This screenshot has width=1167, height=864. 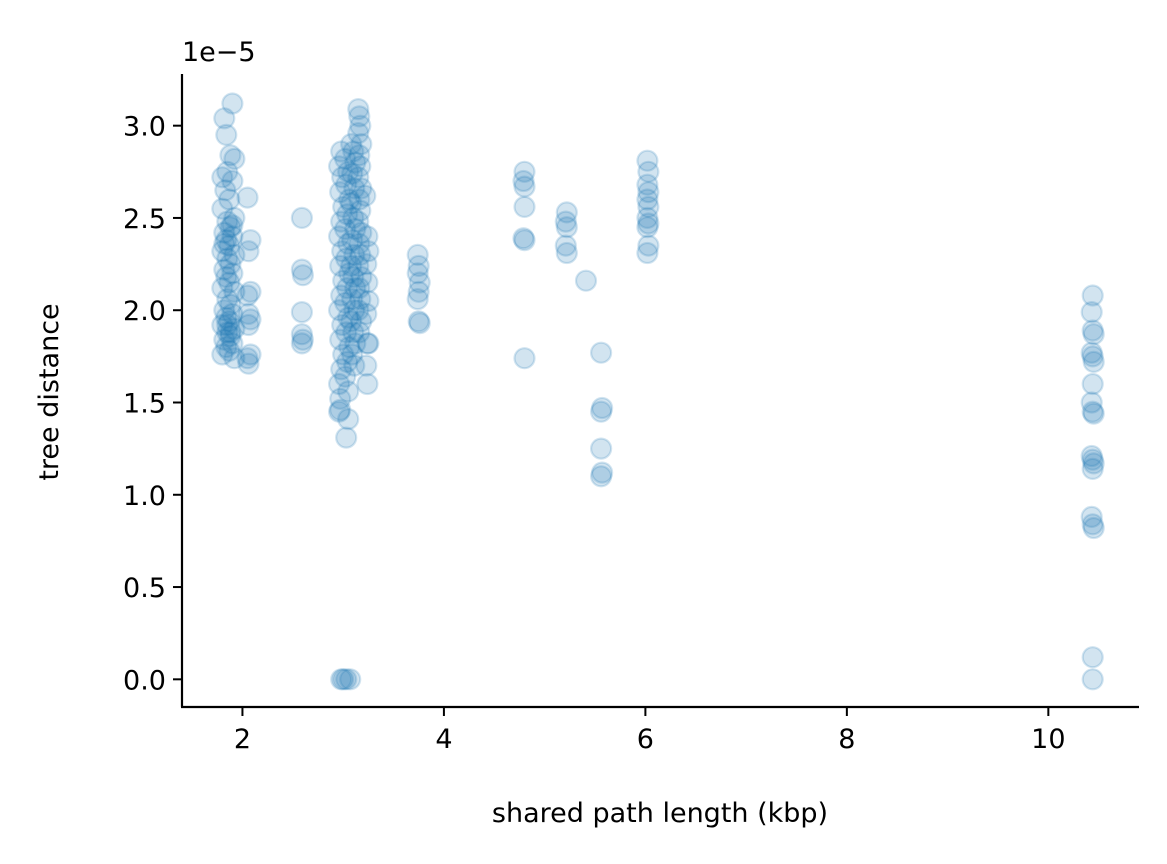 What do you see at coordinates (443, 739) in the screenshot?
I see `x-tick-label: 4` at bounding box center [443, 739].